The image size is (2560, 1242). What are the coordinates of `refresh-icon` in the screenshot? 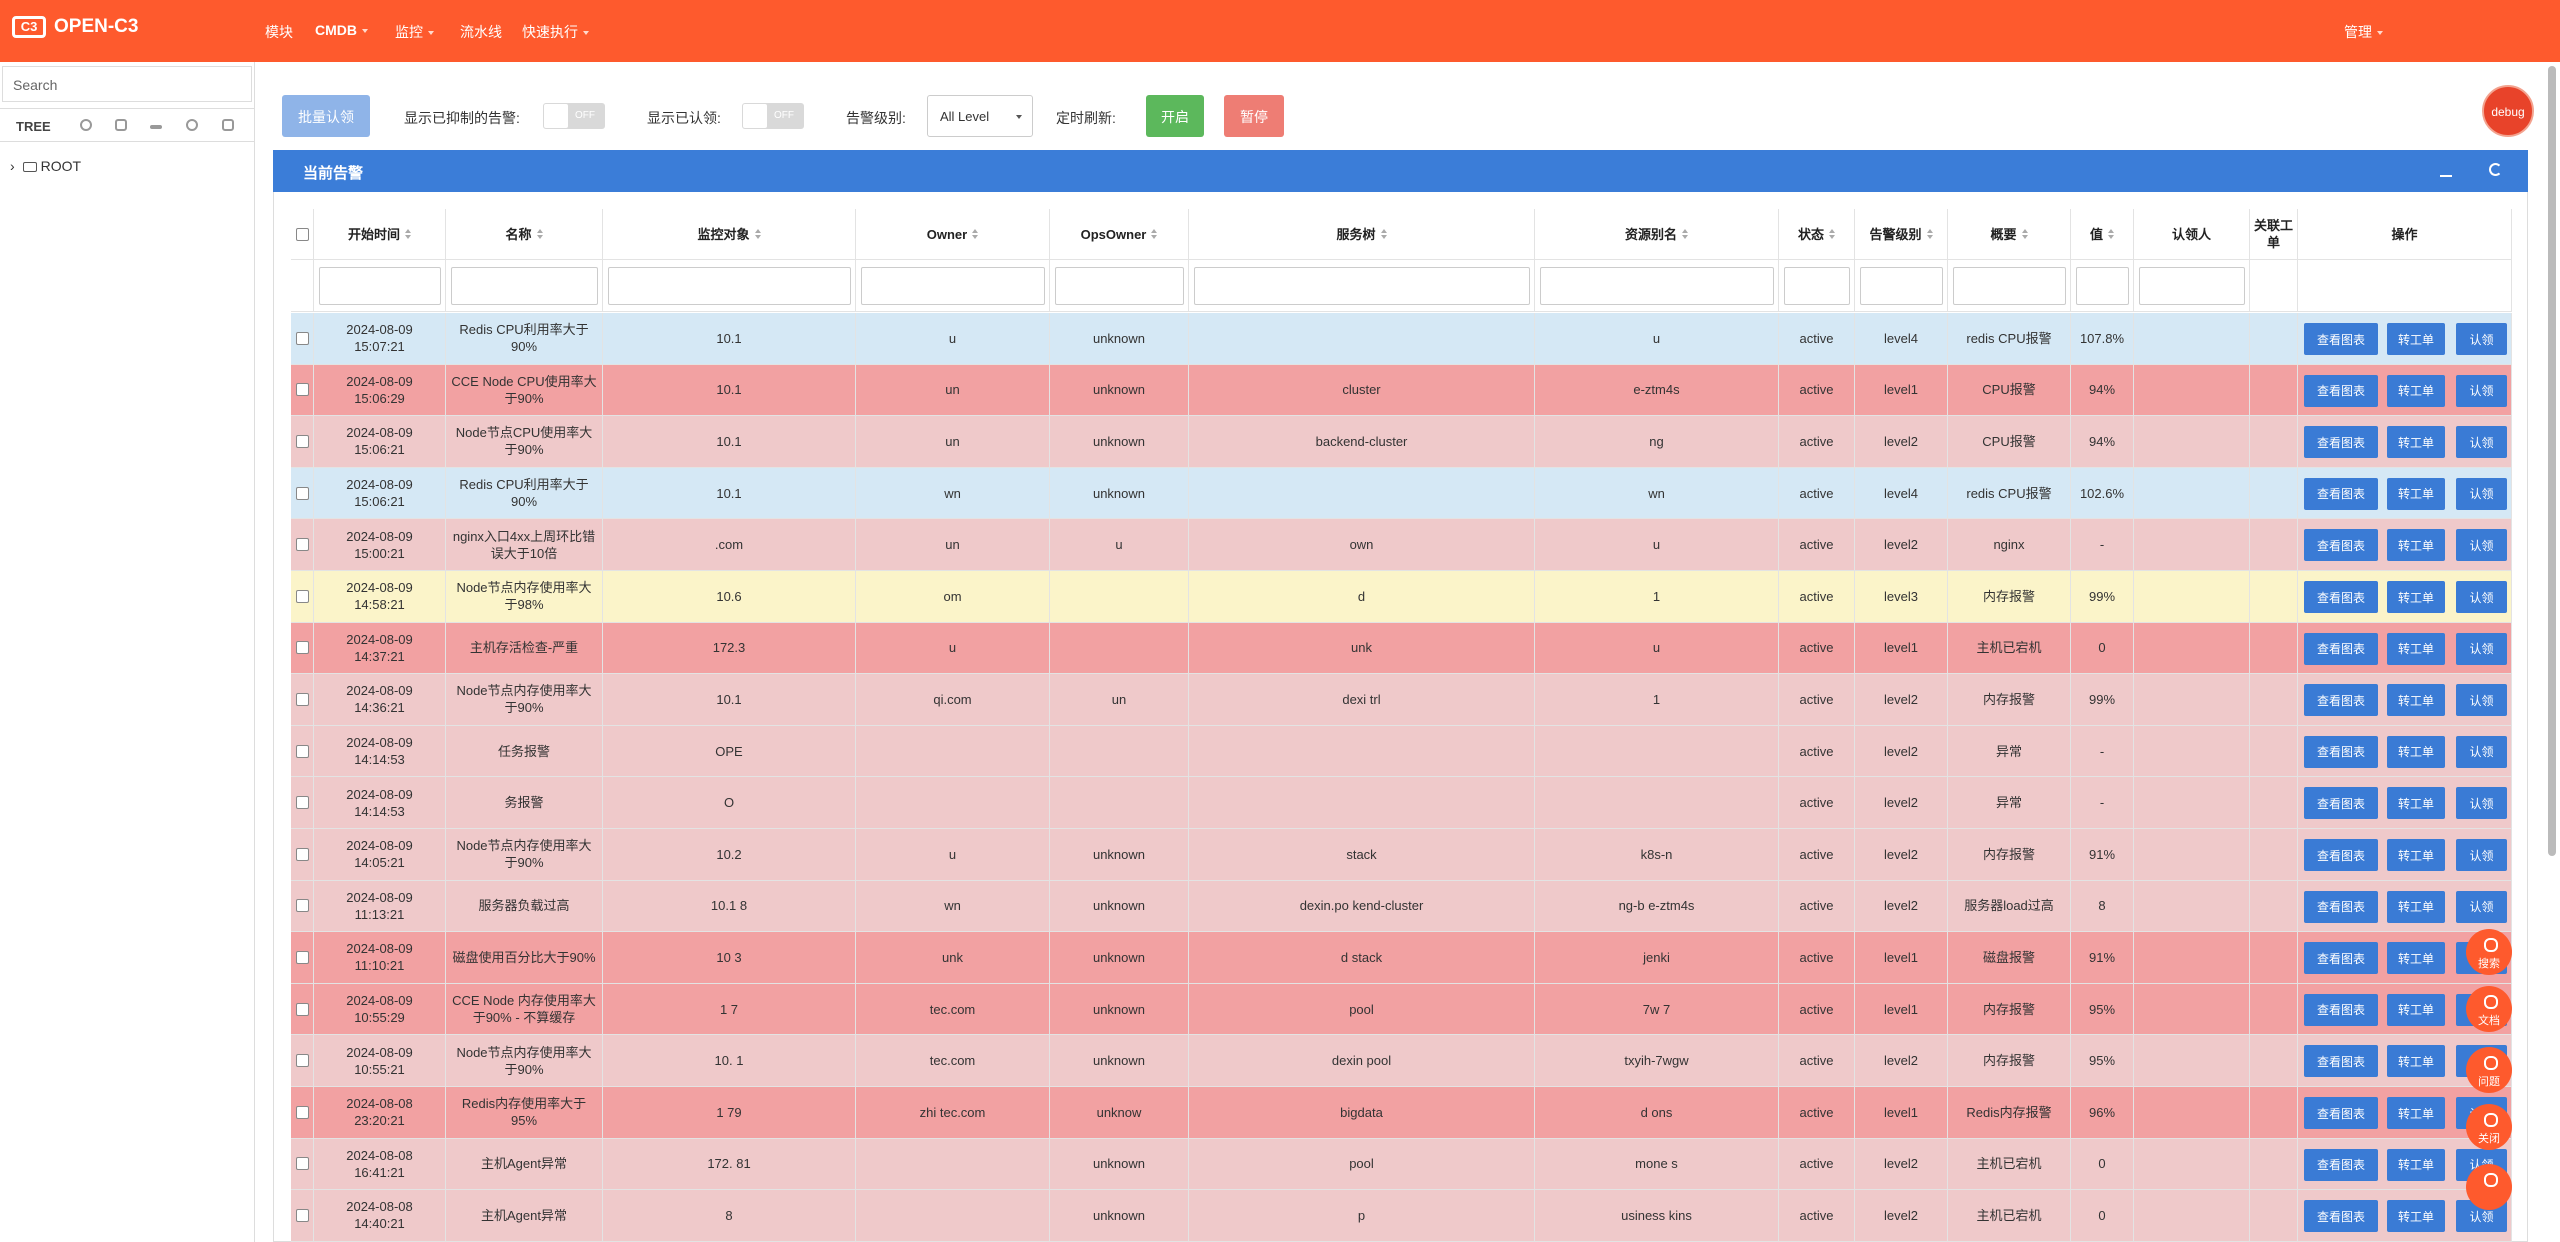 It's located at (2495, 169).